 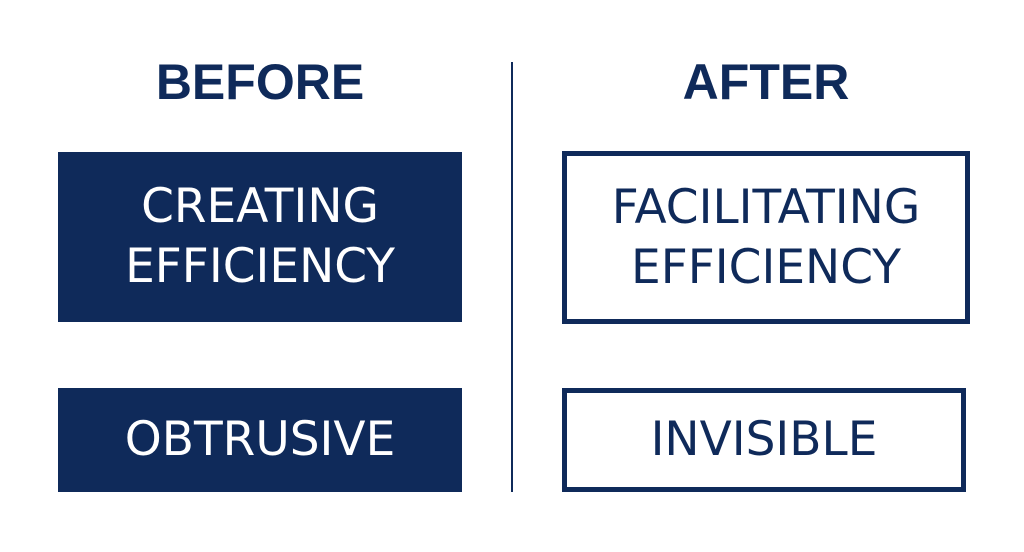 I want to click on before-heading: BEFORE, so click(x=260, y=82).